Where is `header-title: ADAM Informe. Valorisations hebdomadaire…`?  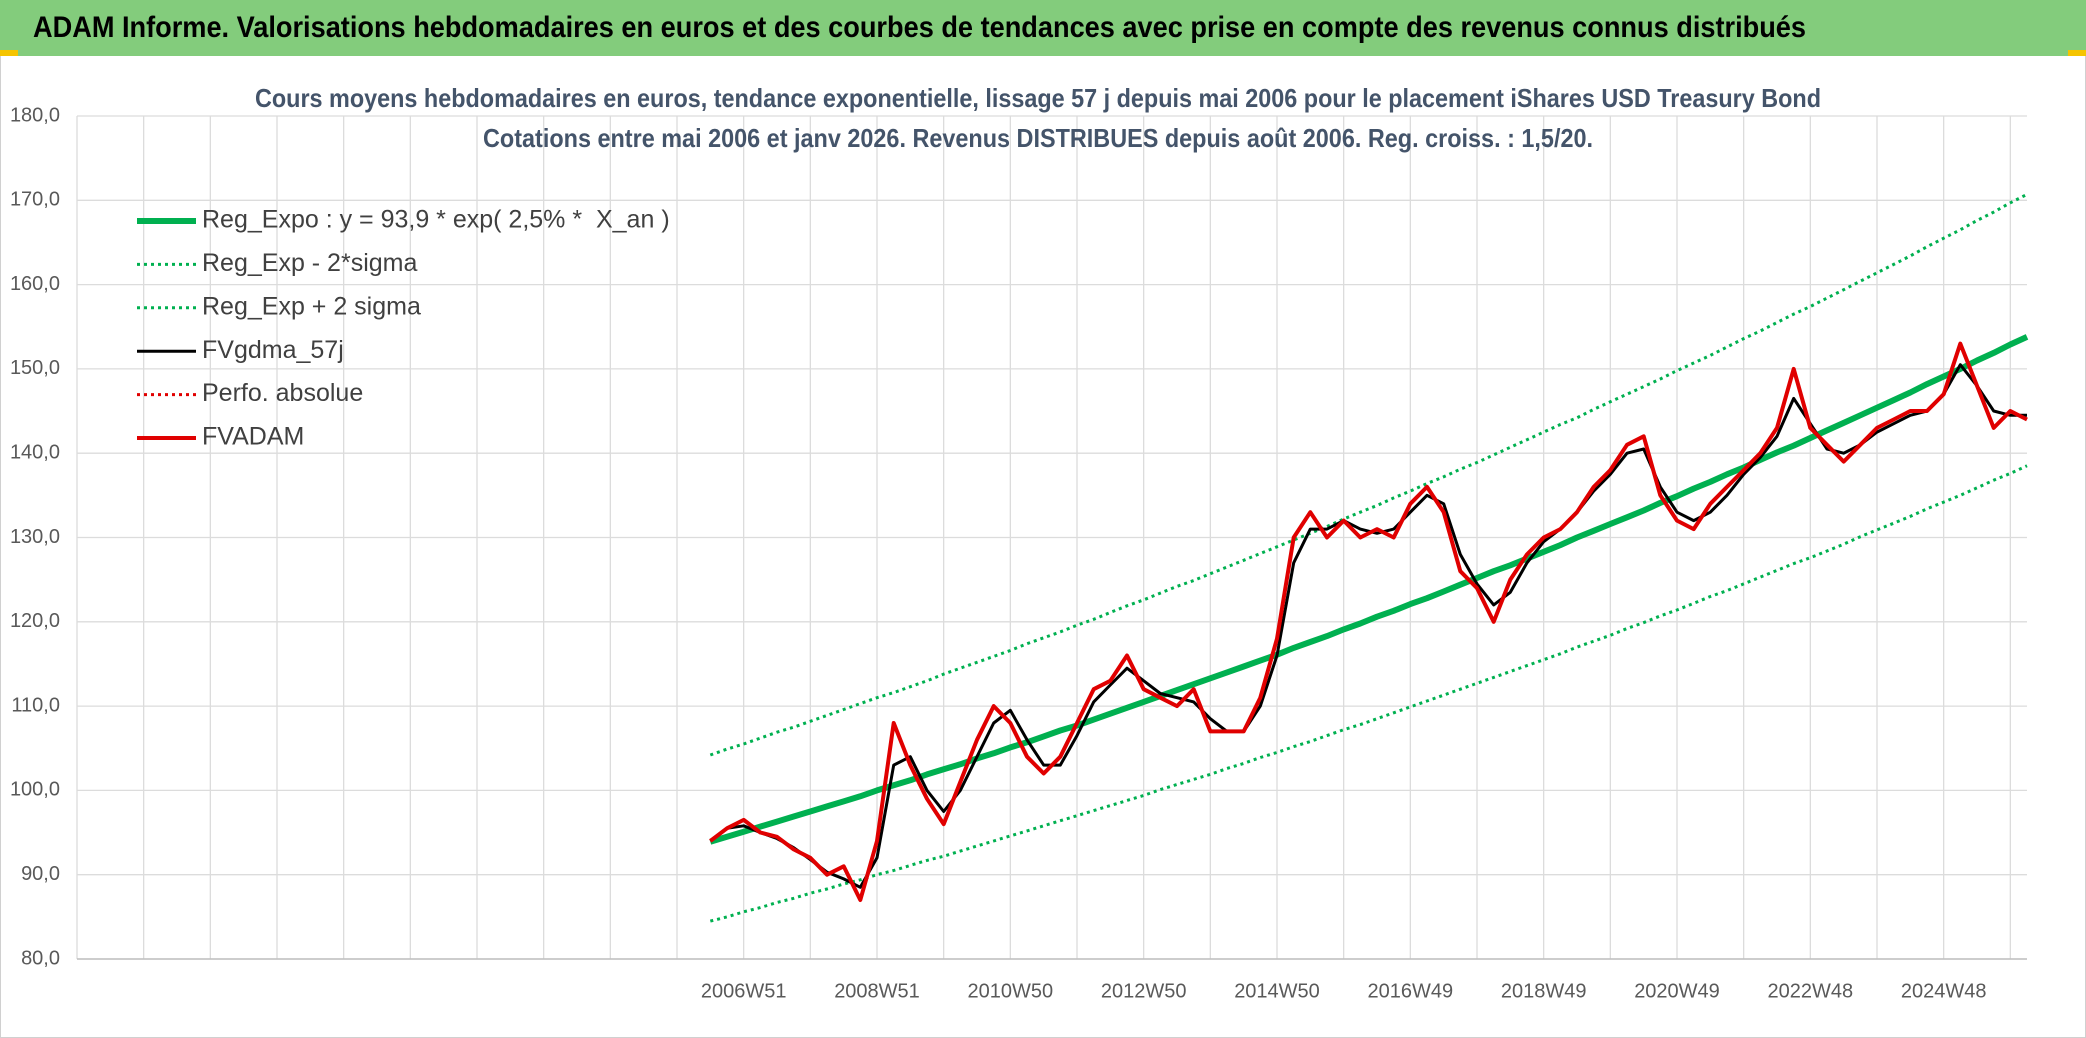 header-title: ADAM Informe. Valorisations hebdomadaire… is located at coordinates (919, 27).